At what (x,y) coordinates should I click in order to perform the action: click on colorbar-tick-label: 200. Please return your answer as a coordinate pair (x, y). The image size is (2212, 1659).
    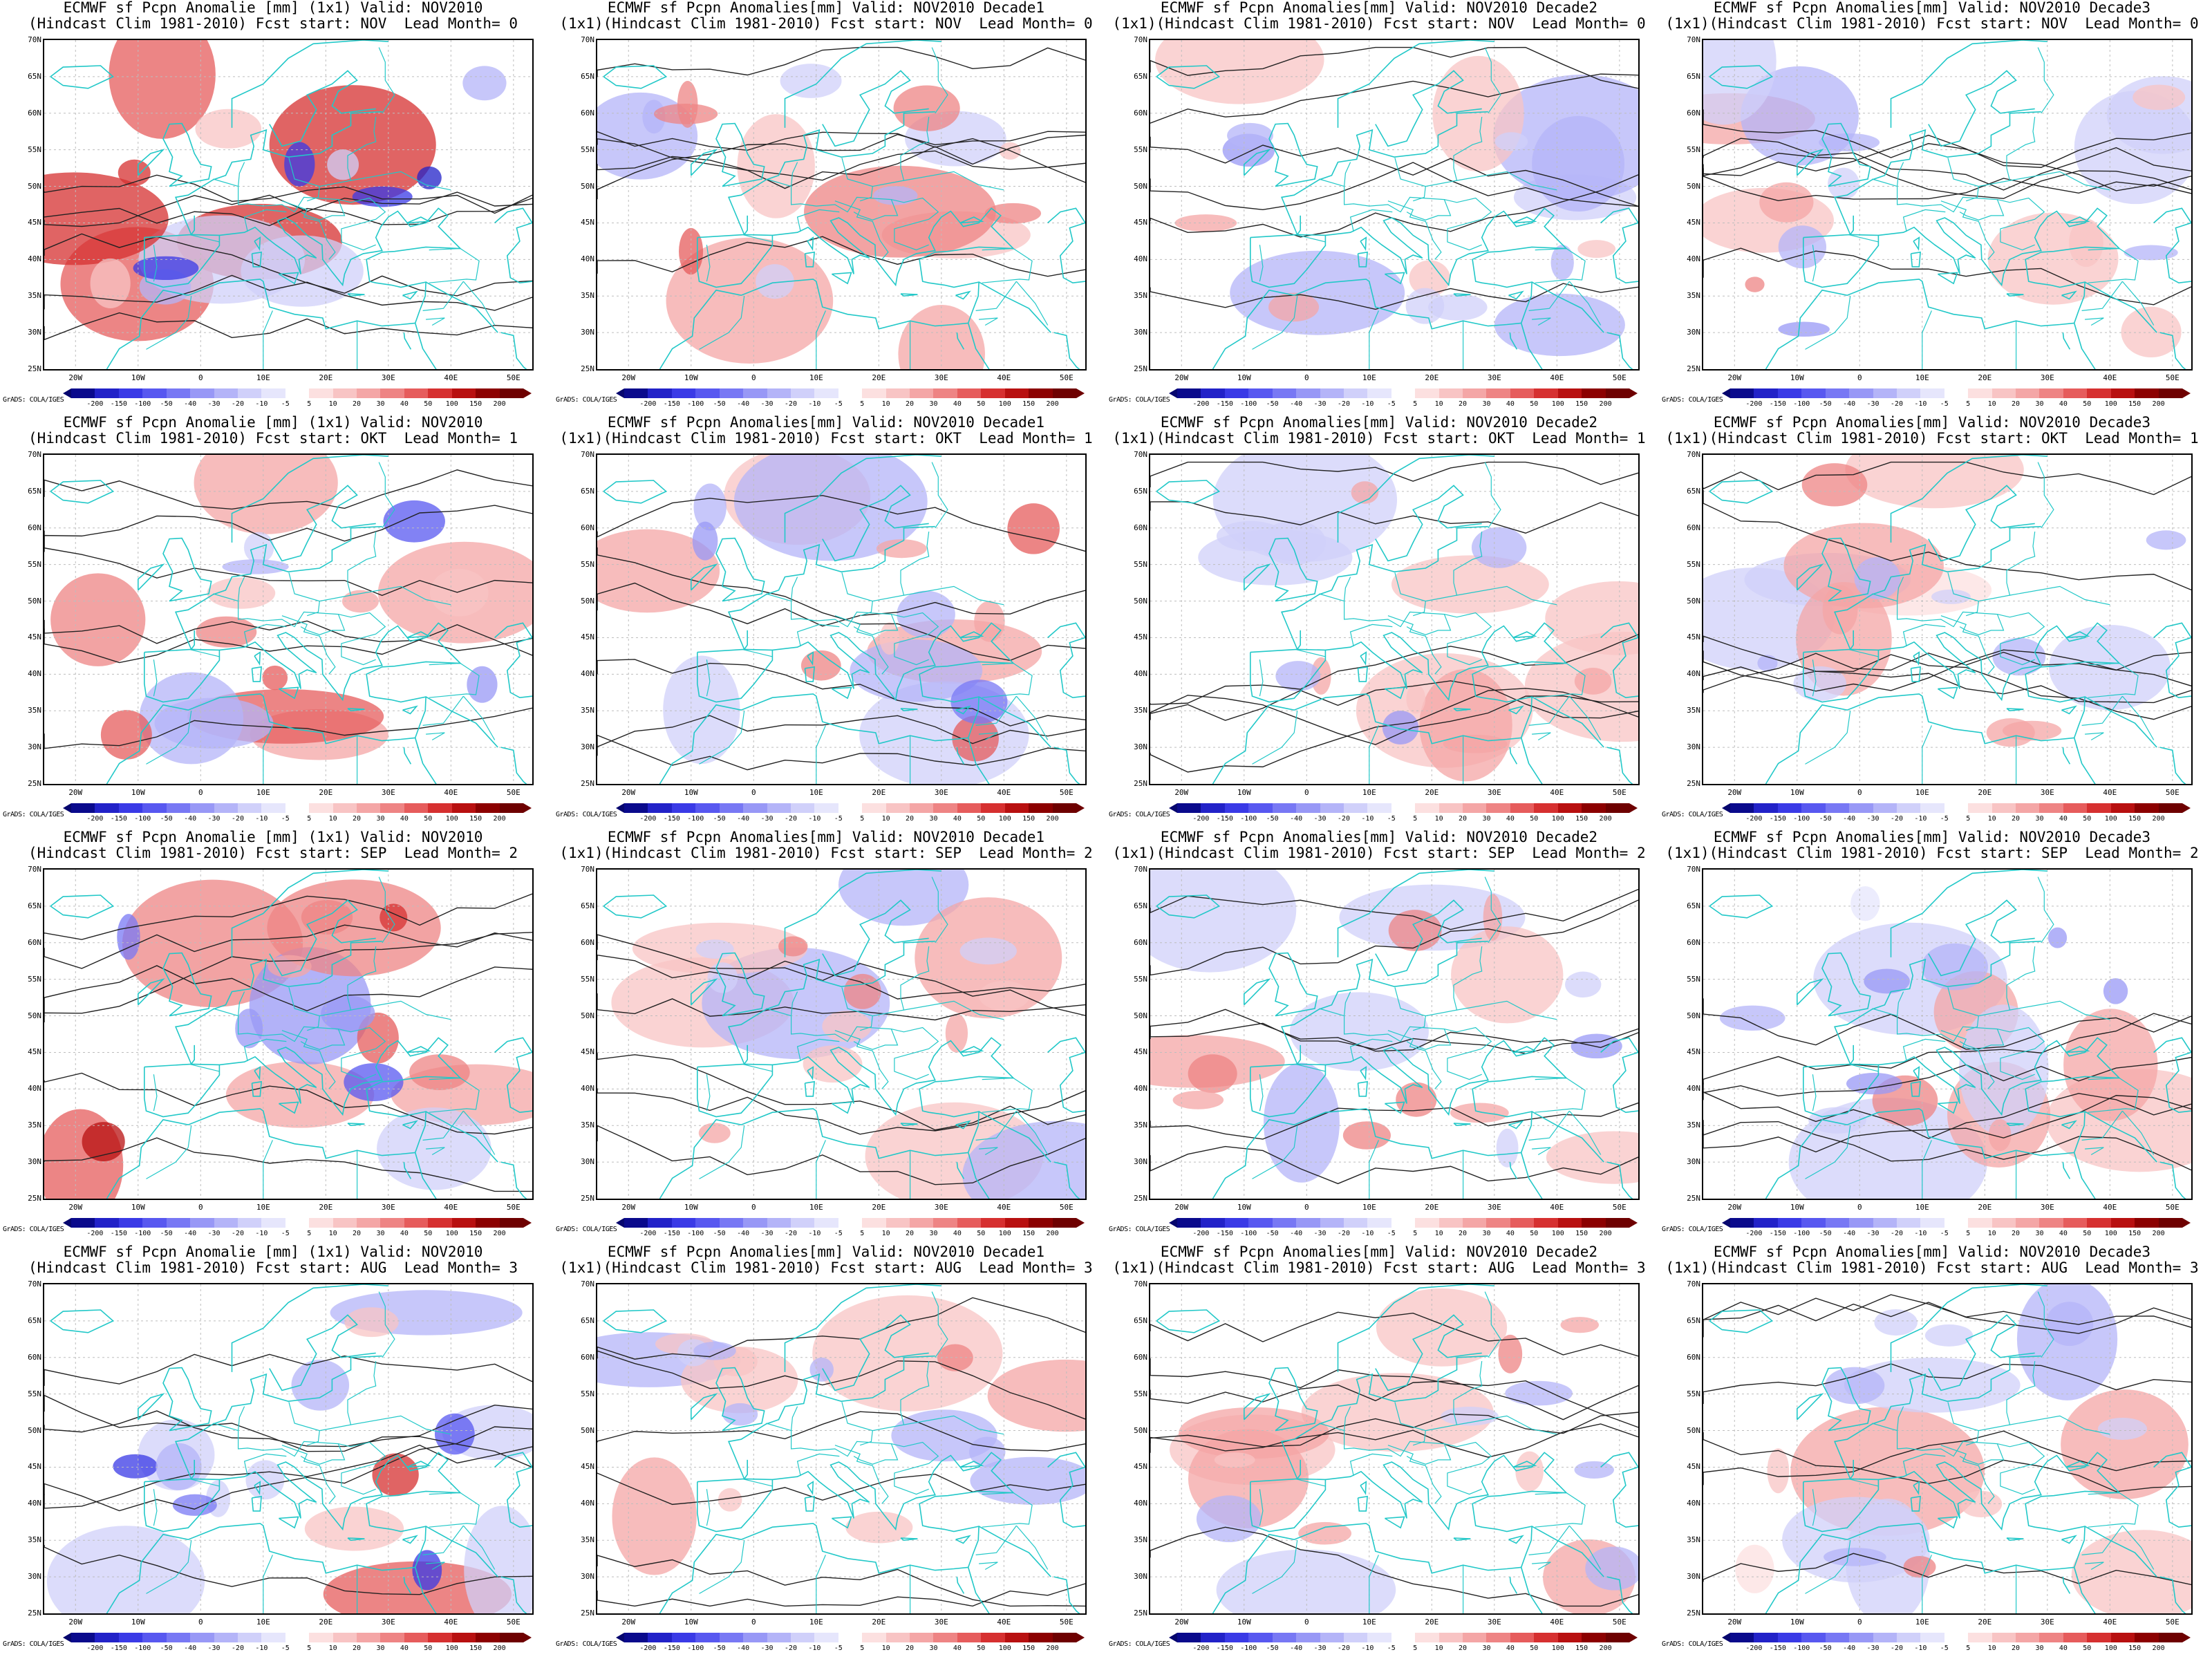
    Looking at the image, I should click on (500, 819).